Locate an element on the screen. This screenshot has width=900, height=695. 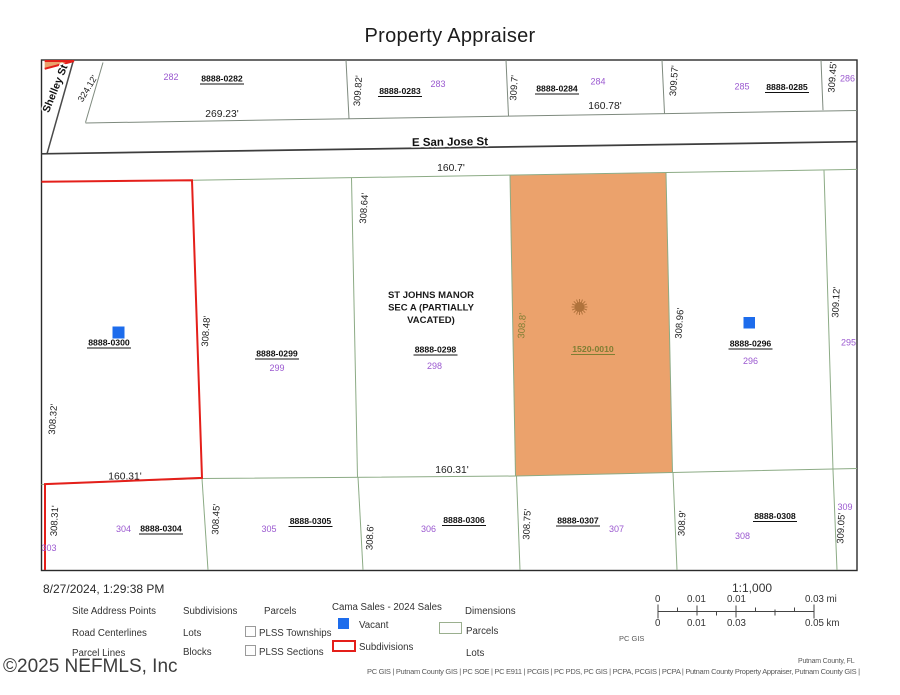
svg-text: 308.8' is located at coordinates (522, 325).